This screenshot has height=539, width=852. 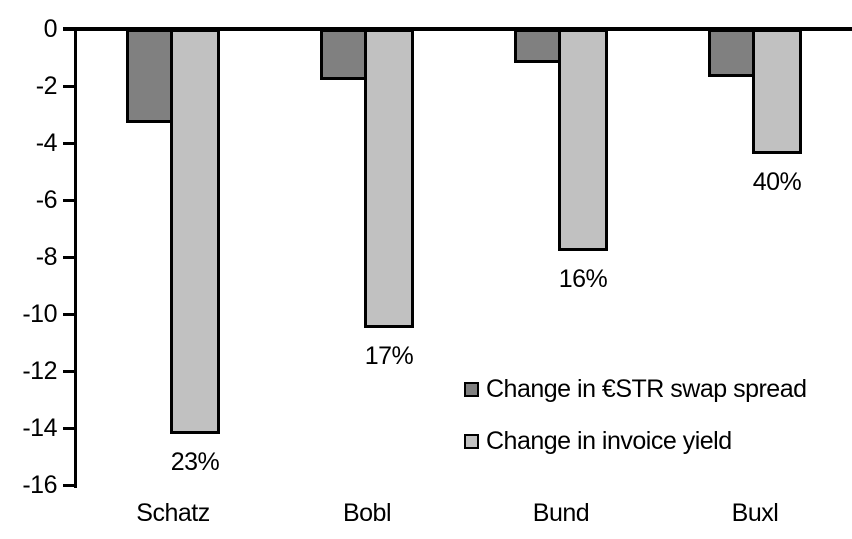 What do you see at coordinates (343, 55) in the screenshot?
I see `bar-bobl-swap-spread` at bounding box center [343, 55].